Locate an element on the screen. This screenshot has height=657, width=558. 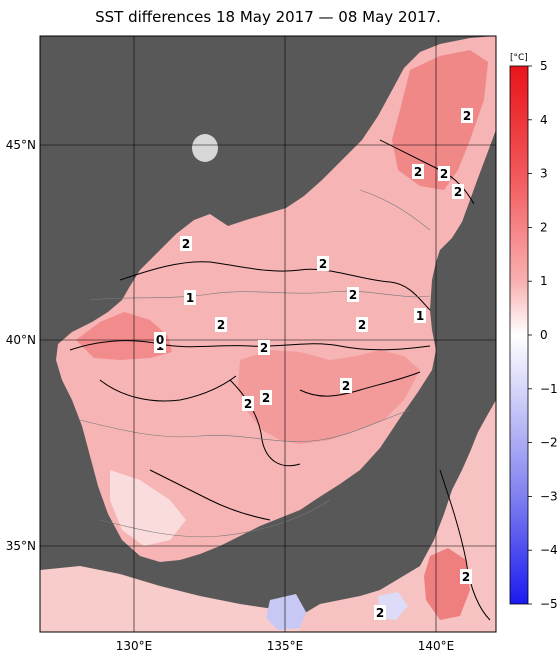
contour-label-g: 2 is located at coordinates (353, 295).